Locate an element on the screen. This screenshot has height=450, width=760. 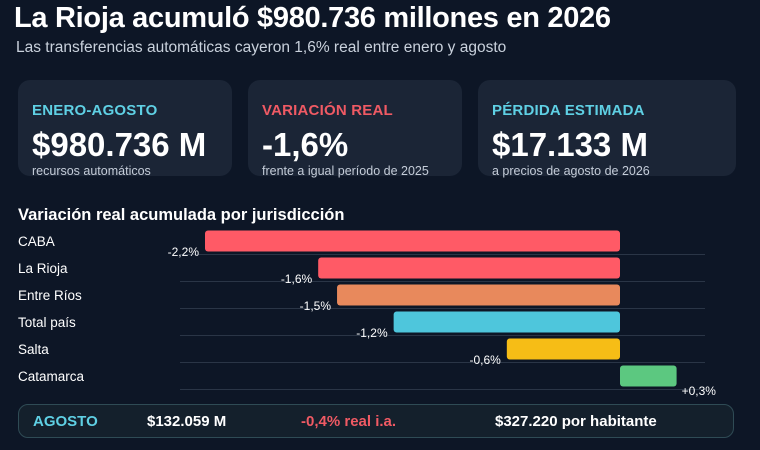
value-label: -2,2% is located at coordinates (184, 252).